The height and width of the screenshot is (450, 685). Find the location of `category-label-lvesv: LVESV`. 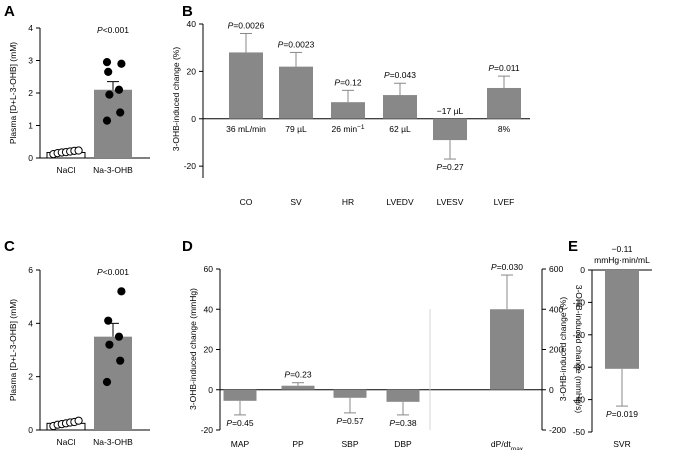

category-label-lvesv: LVESV is located at coordinates (450, 202).